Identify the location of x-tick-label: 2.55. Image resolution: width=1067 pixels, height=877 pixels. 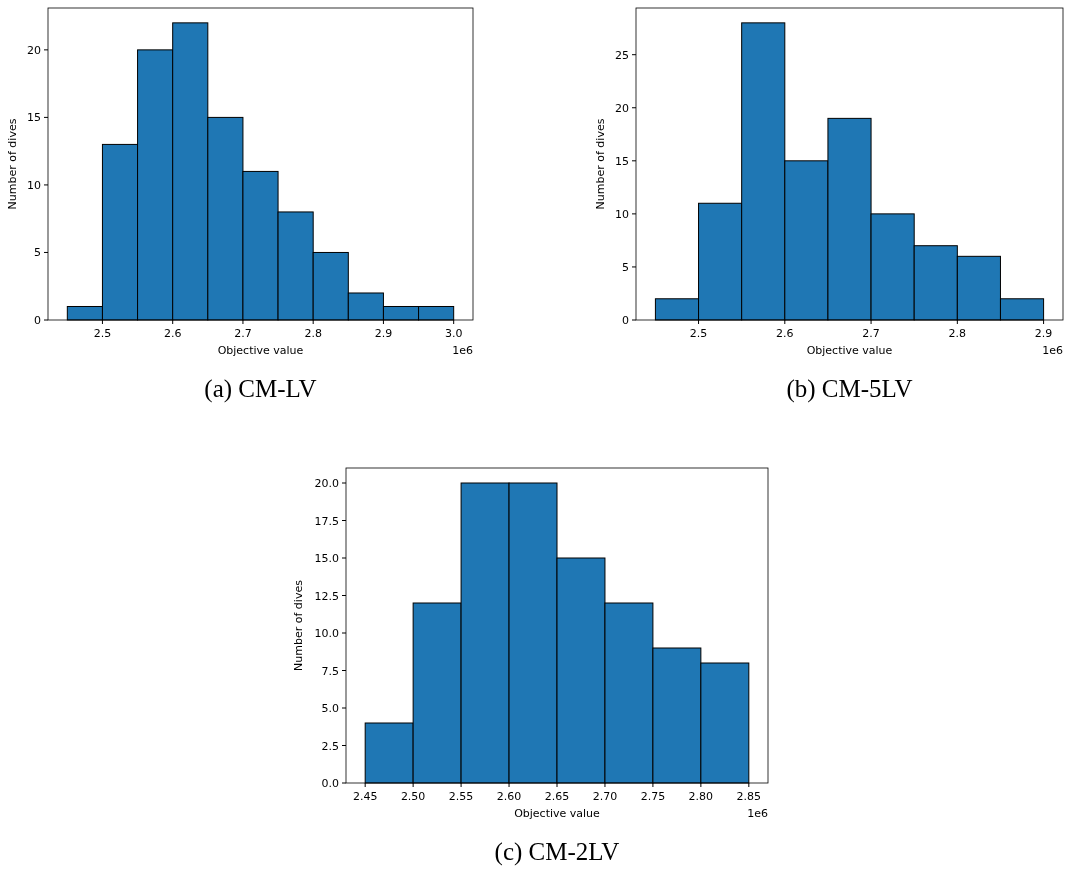
(461, 796).